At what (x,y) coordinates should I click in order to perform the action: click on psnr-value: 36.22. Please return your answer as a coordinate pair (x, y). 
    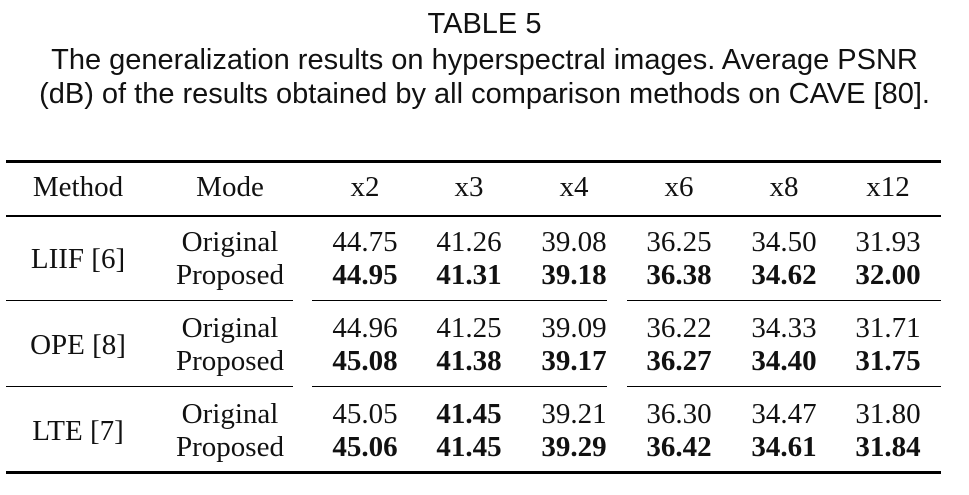
    Looking at the image, I should click on (679, 328).